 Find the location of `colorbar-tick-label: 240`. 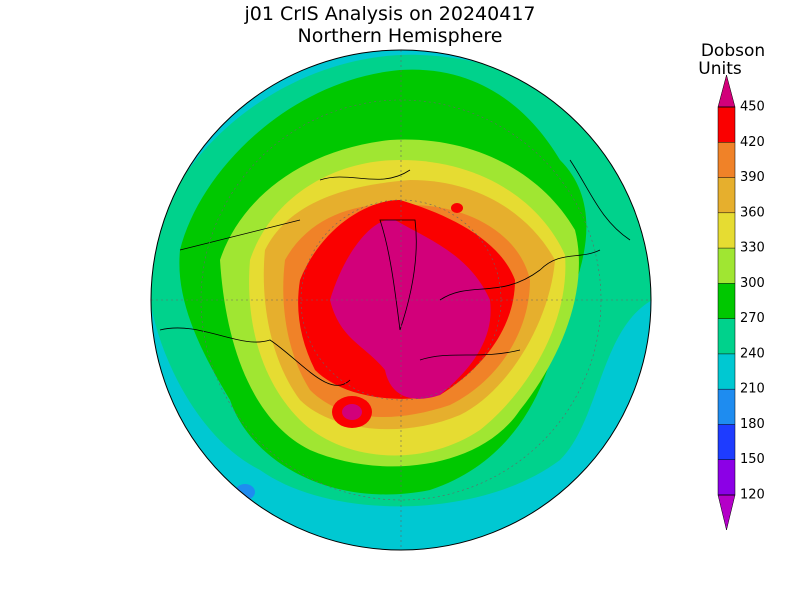

colorbar-tick-label: 240 is located at coordinates (752, 353).